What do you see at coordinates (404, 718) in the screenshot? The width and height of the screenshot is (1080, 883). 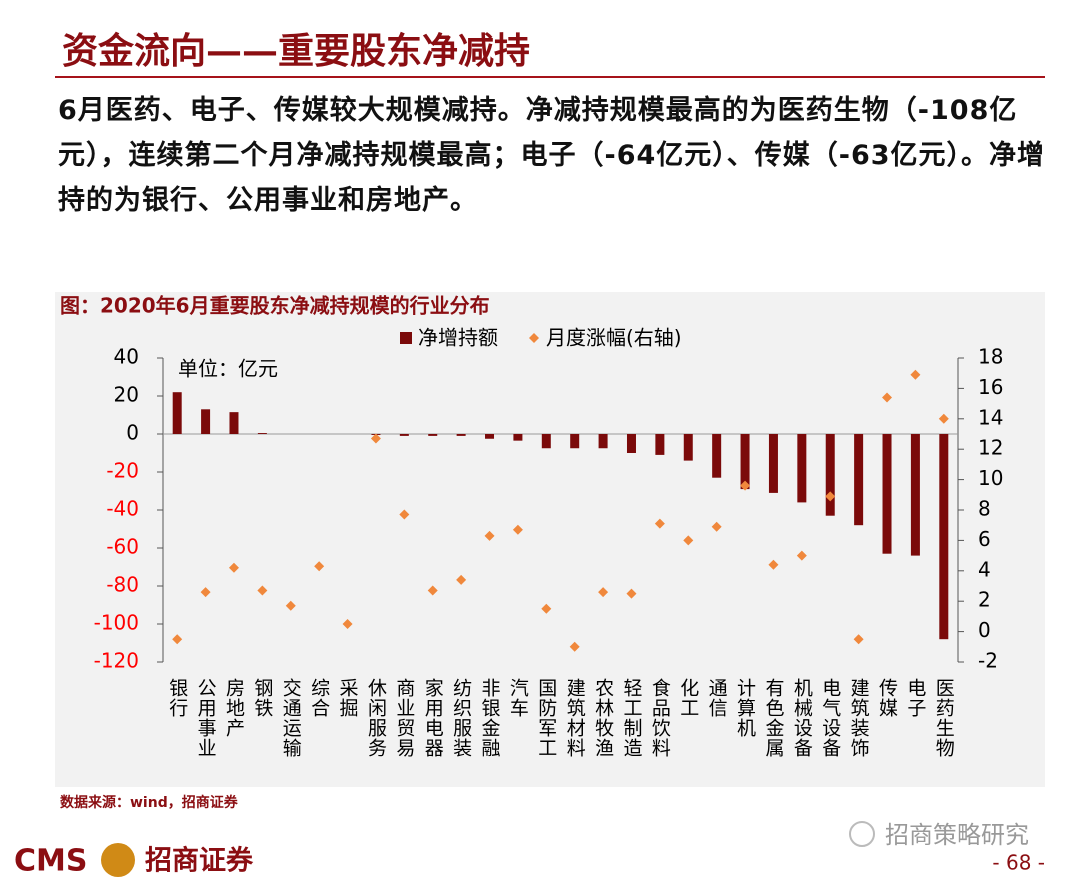 I see `x-tick-label: 商业贸易` at bounding box center [404, 718].